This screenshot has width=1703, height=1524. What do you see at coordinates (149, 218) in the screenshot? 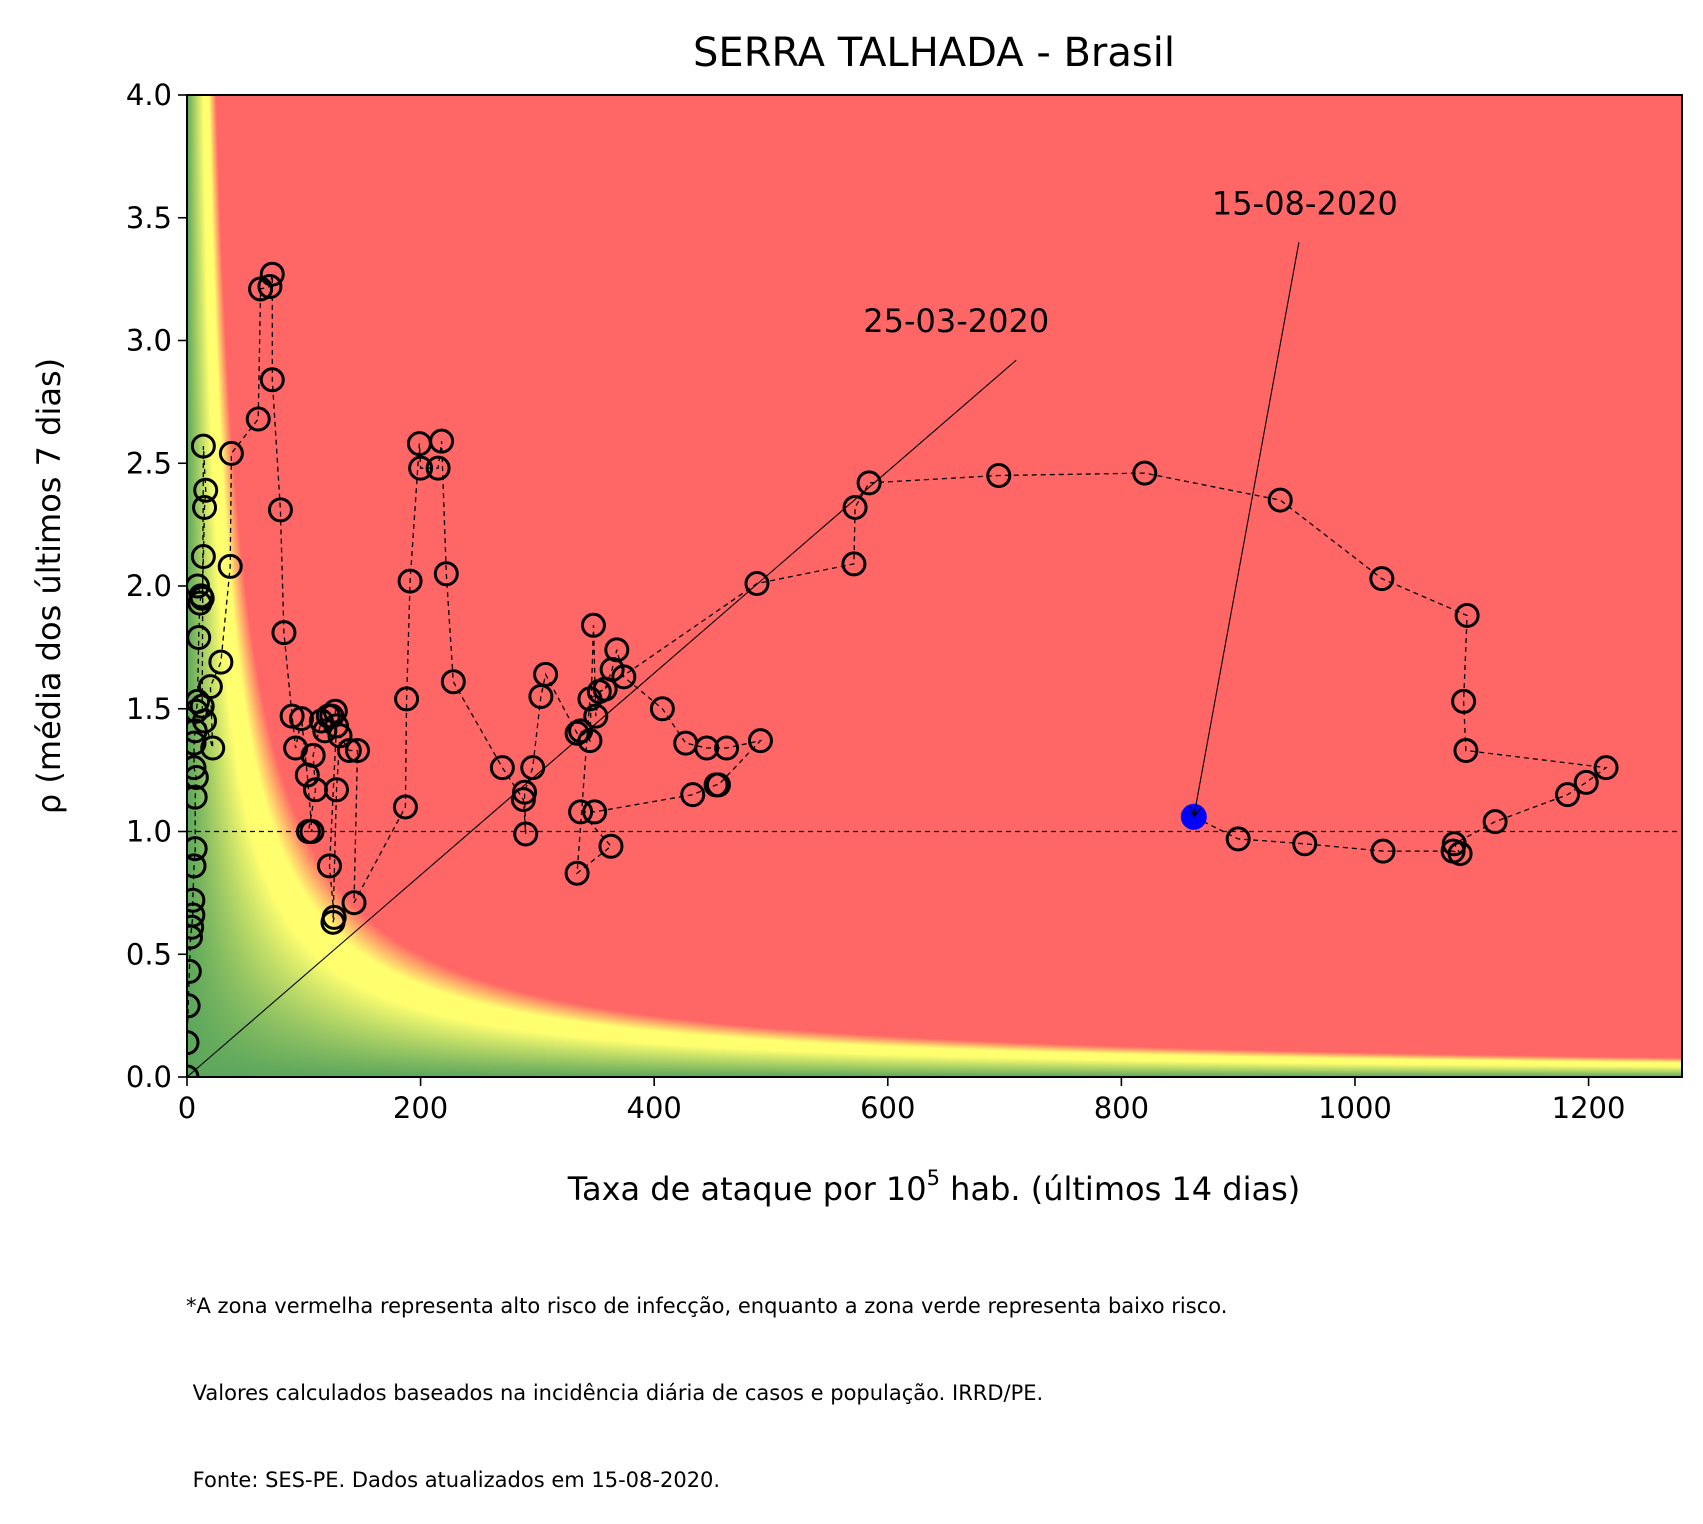
I see `y-tick-label: 3.5` at bounding box center [149, 218].